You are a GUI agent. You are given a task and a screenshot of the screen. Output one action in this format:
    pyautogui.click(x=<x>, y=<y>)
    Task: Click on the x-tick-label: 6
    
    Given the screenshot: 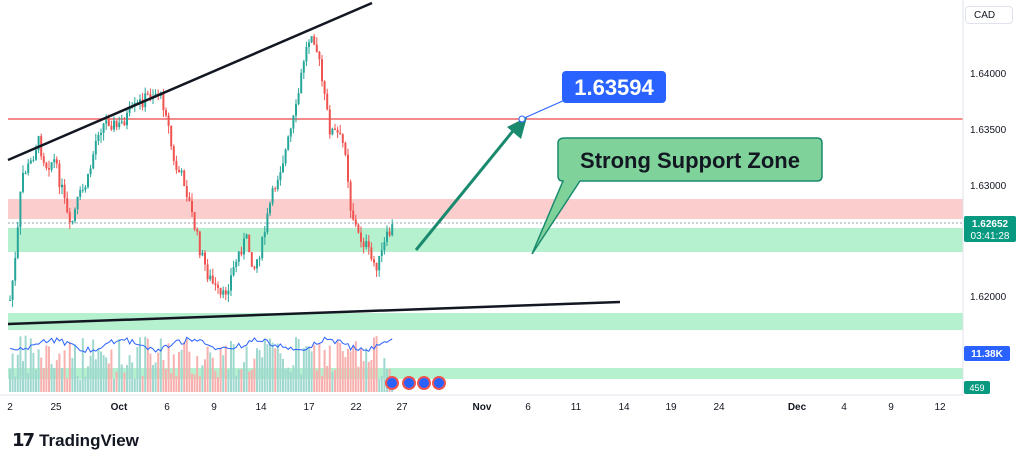 What is the action you would take?
    pyautogui.click(x=167, y=407)
    